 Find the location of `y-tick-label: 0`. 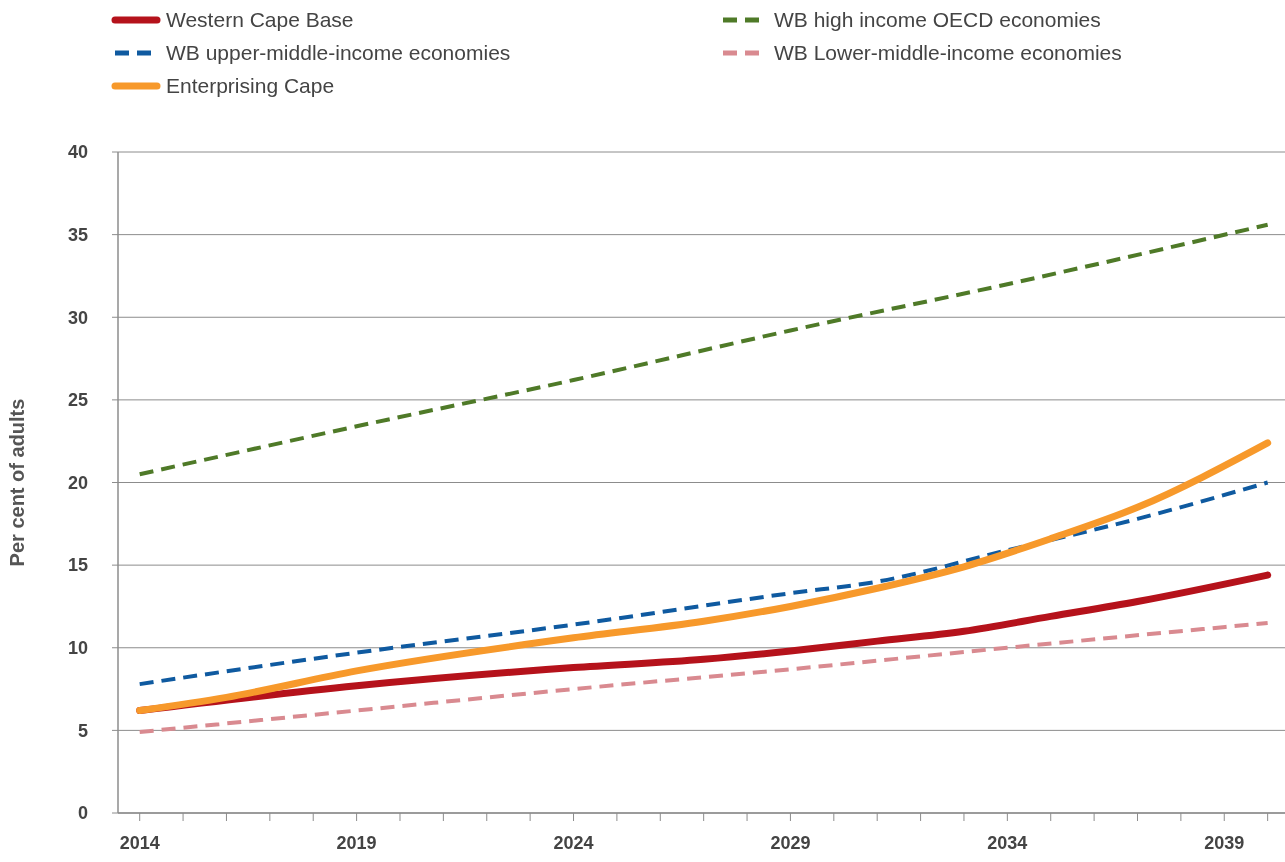

y-tick-label: 0 is located at coordinates (82, 813).